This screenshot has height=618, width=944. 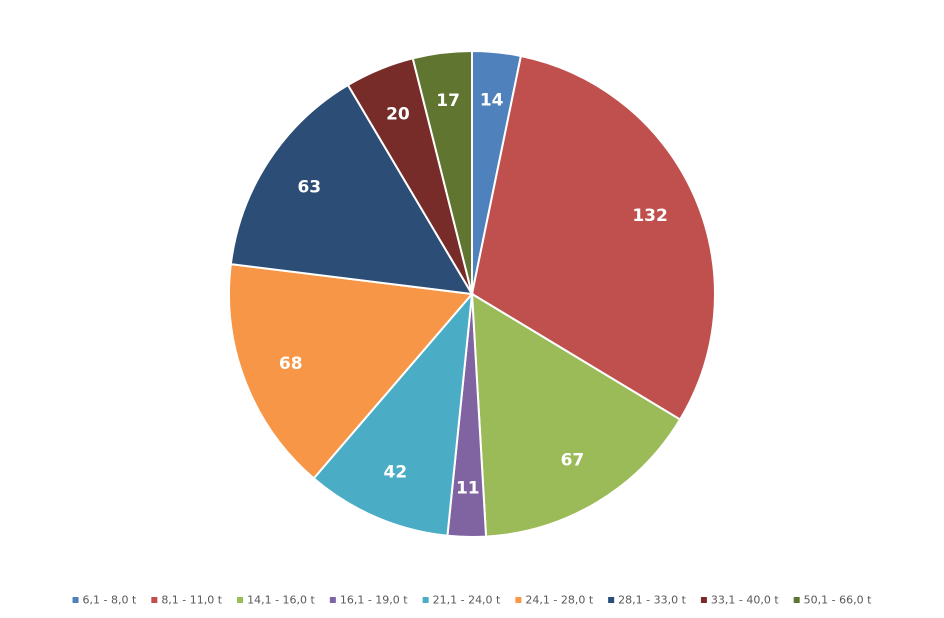 I want to click on data-label: 67, so click(x=573, y=460).